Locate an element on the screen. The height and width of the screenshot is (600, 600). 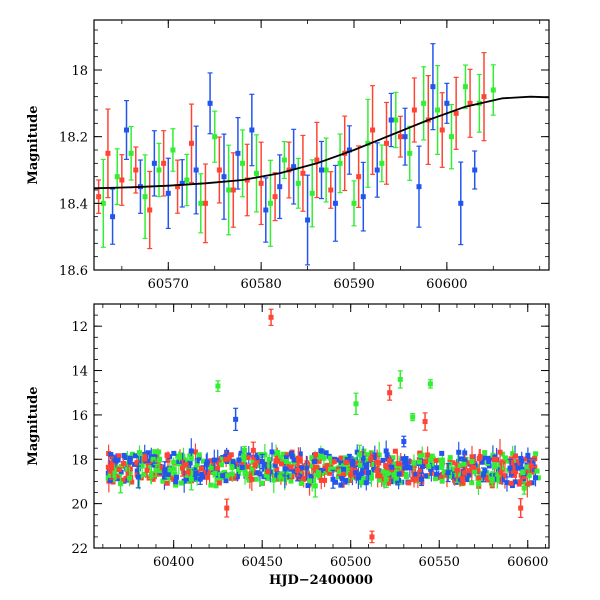
top-y-tick-label: 18.4 is located at coordinates (73, 204).